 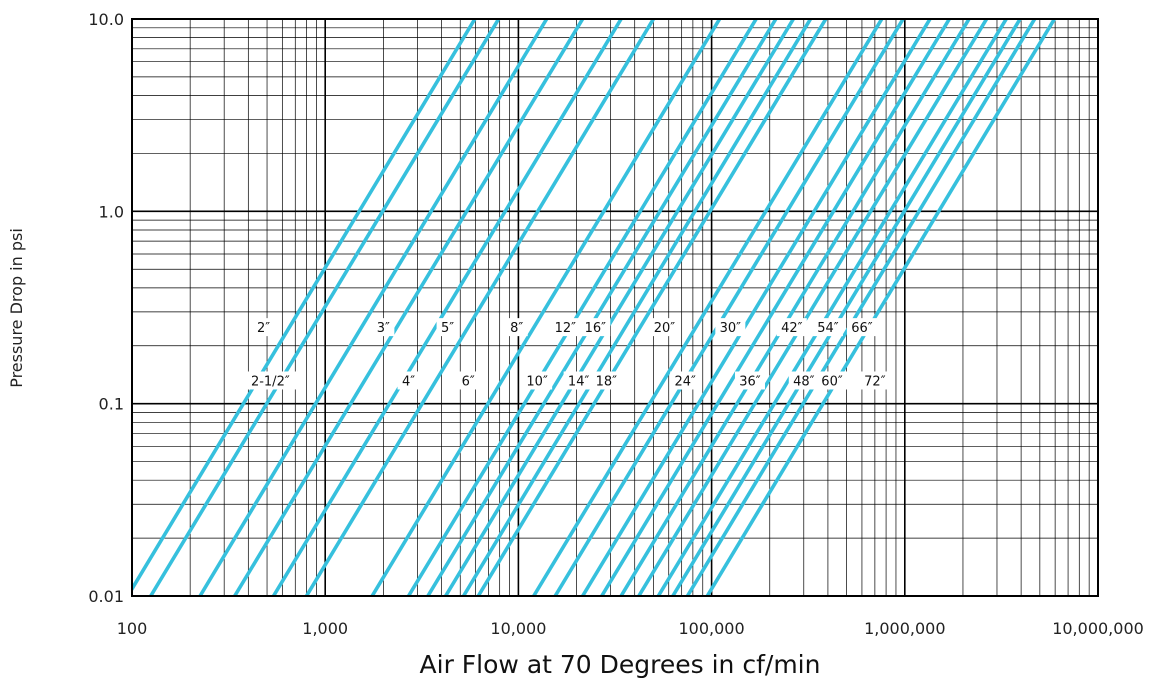 I want to click on curve-label: 42″, so click(x=791, y=327).